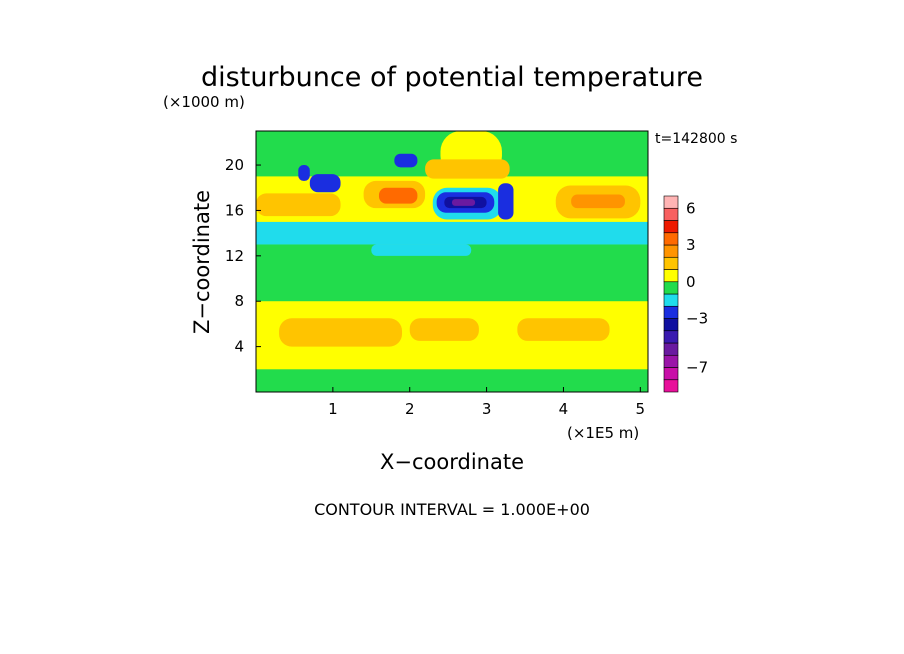 The width and height of the screenshot is (904, 654). I want to click on x-axis: 1 2 3 4 5, so click(486, 402).